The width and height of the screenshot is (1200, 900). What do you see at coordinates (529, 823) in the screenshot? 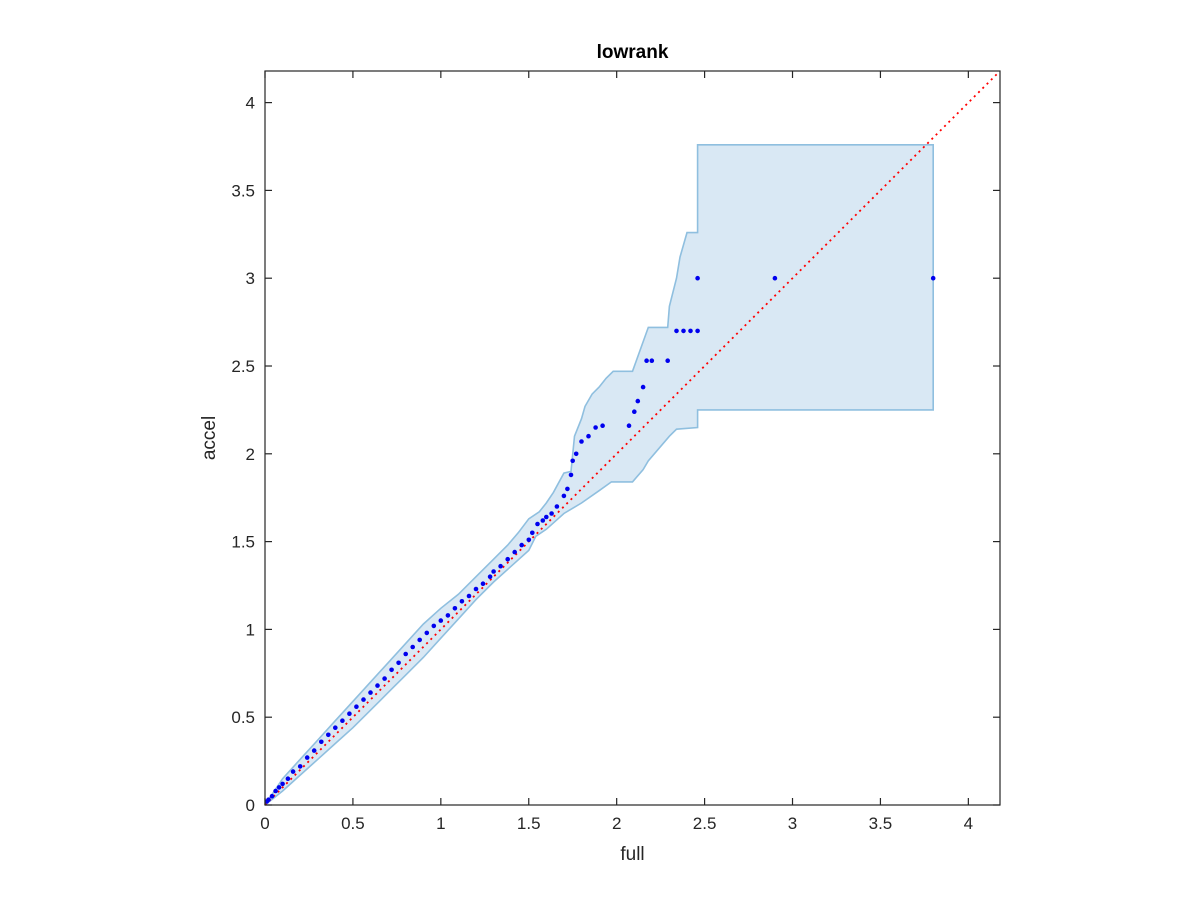
I see `x-tick-label: 1.5` at bounding box center [529, 823].